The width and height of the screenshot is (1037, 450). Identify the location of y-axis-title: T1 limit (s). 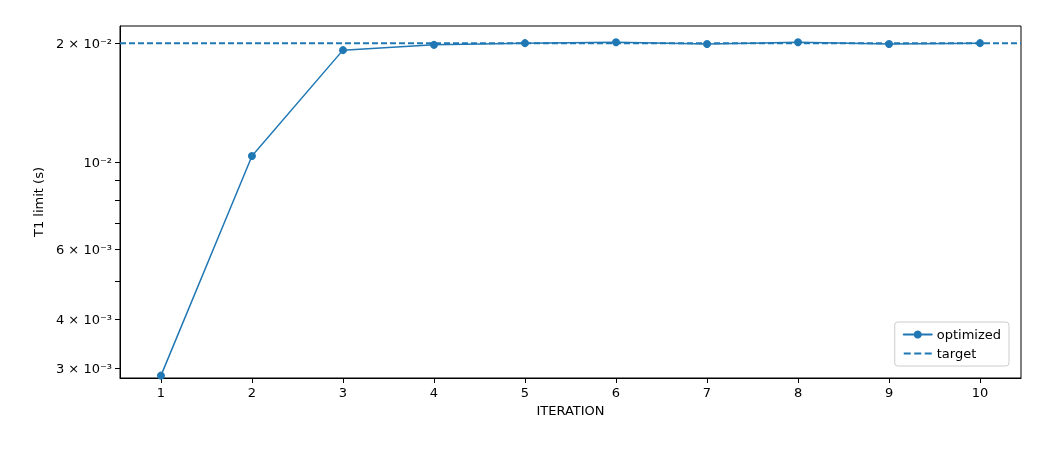
(39, 202).